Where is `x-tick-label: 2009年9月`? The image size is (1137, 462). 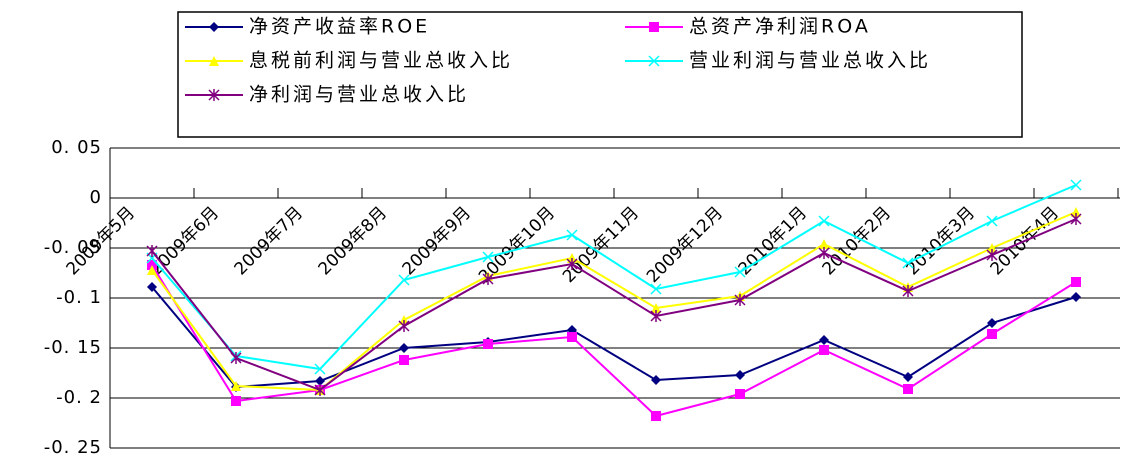
x-tick-label: 2009年9月 is located at coordinates (437, 241).